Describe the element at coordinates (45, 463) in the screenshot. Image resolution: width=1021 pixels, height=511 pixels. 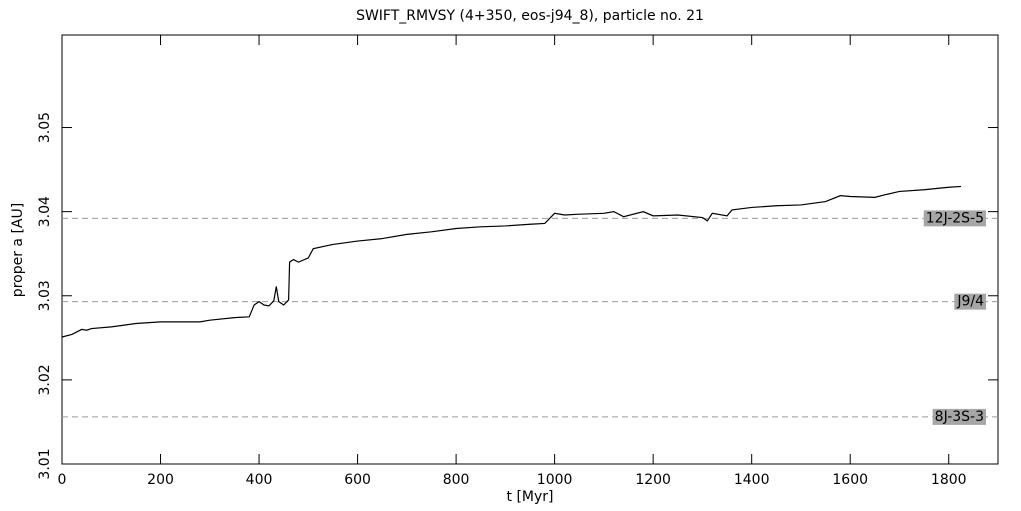
I see `y-tick-label: 3.01` at that location.